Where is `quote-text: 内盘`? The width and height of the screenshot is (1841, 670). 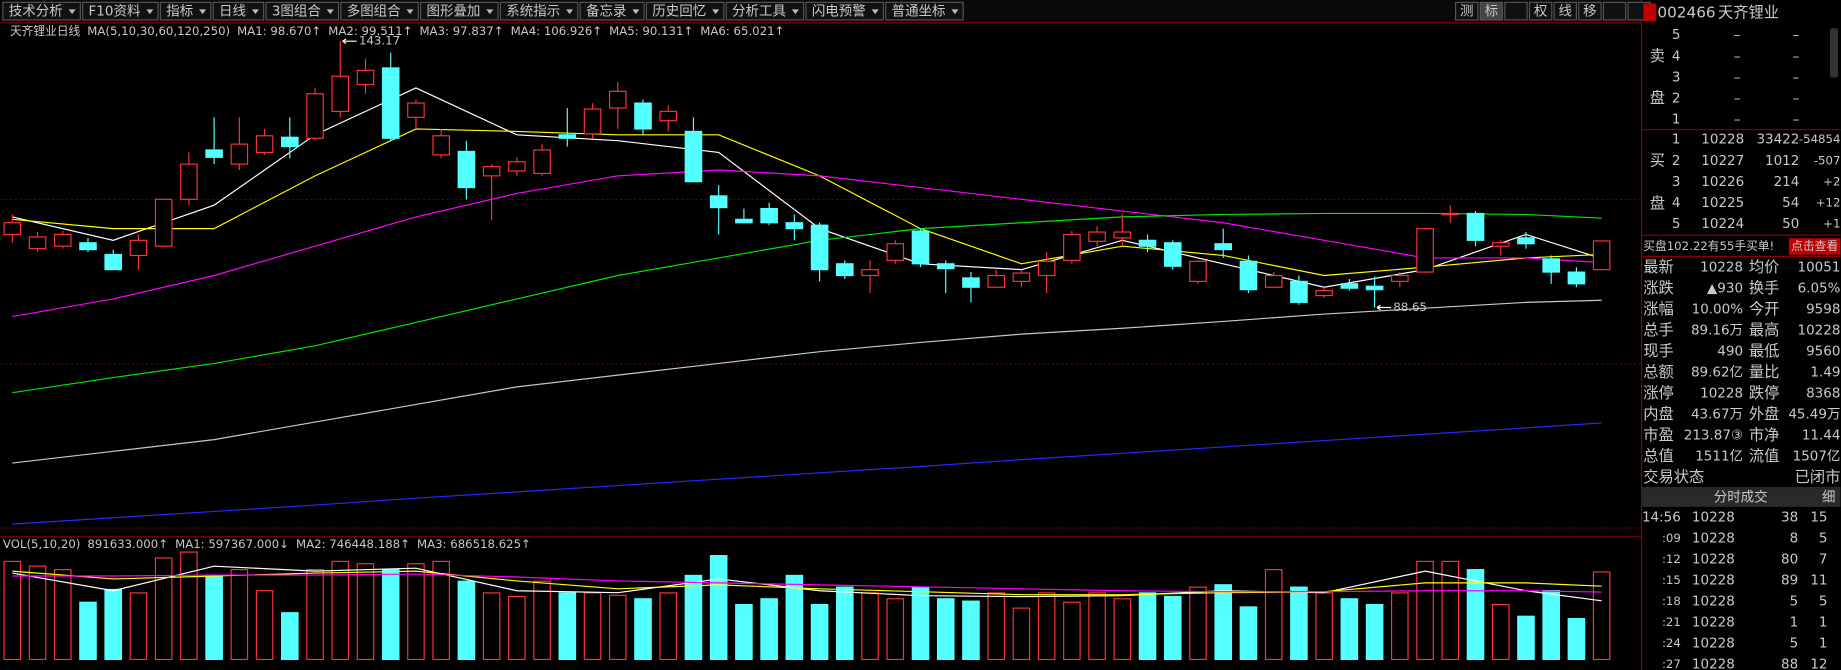 quote-text: 内盘 is located at coordinates (1658, 414).